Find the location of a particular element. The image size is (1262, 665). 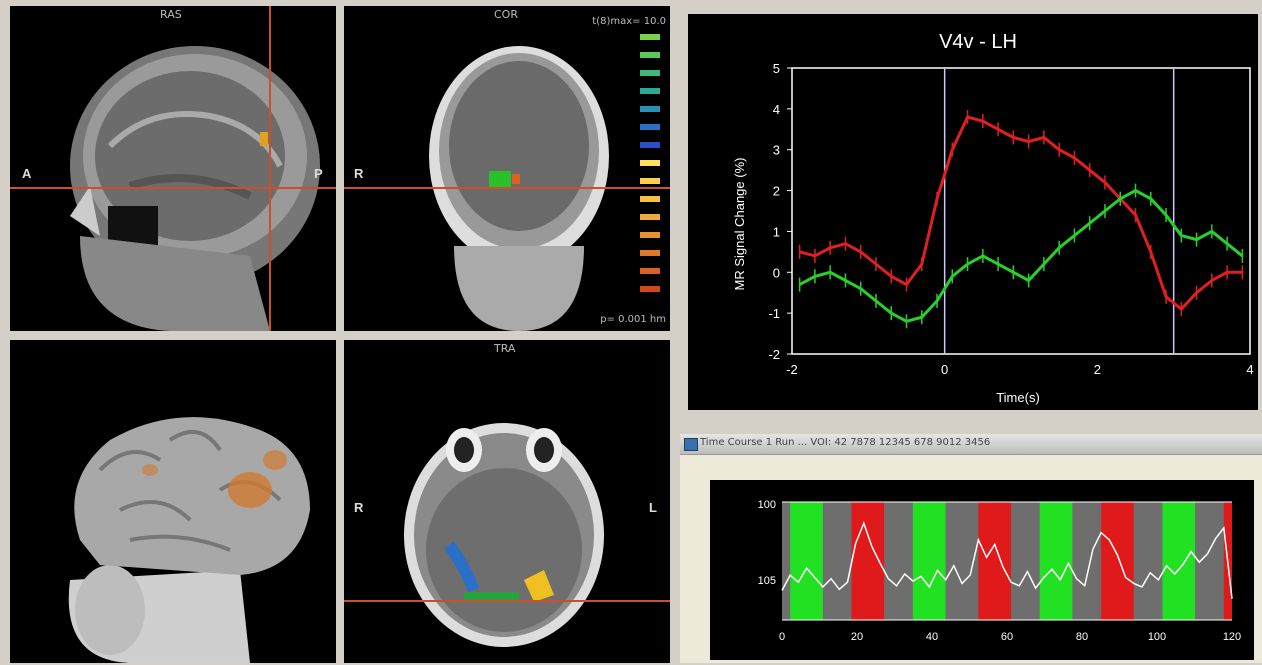

sagittal-view: RAS A P is located at coordinates (173, 168).